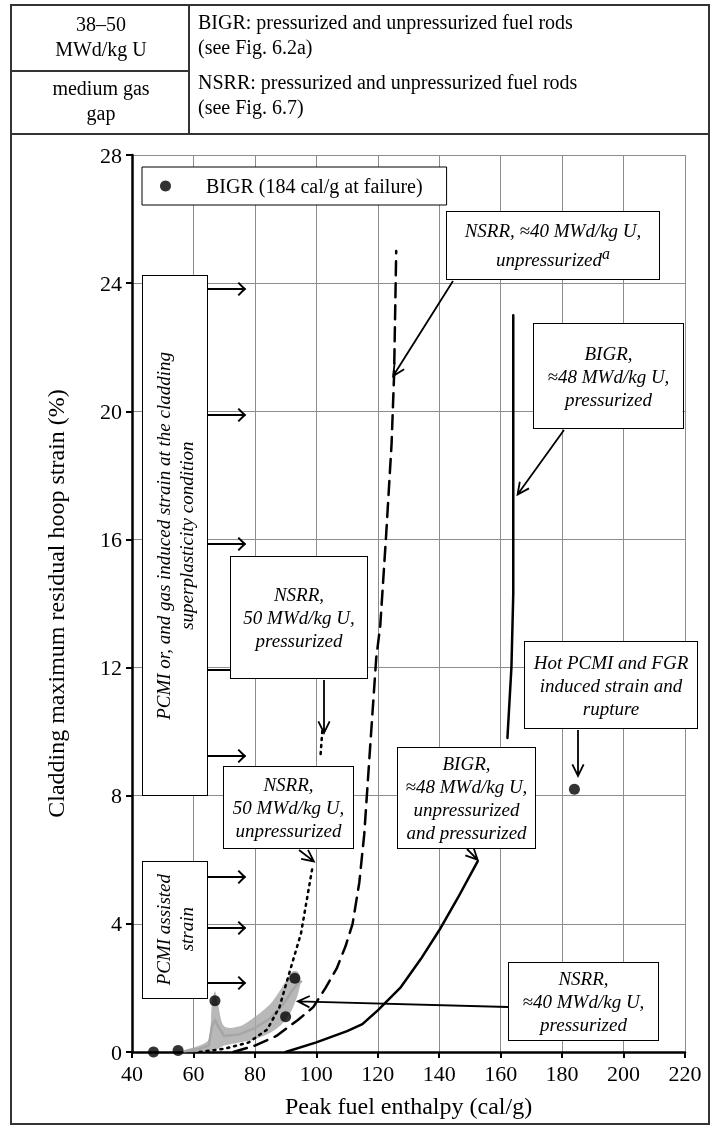  I want to click on annotation: BIGR, ≈48 MWd/kg U, pressurized, so click(608, 376).